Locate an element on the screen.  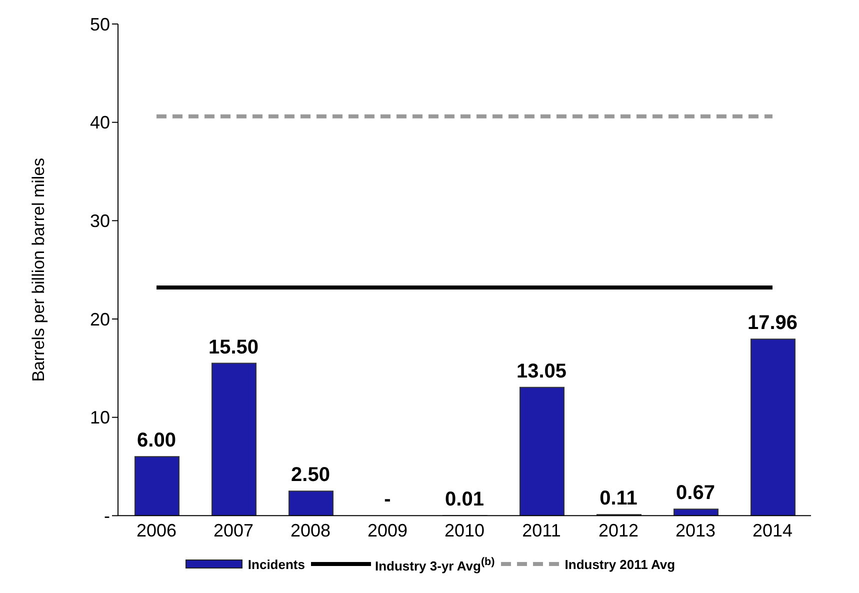
x-tick-label: 2012 is located at coordinates (618, 530).